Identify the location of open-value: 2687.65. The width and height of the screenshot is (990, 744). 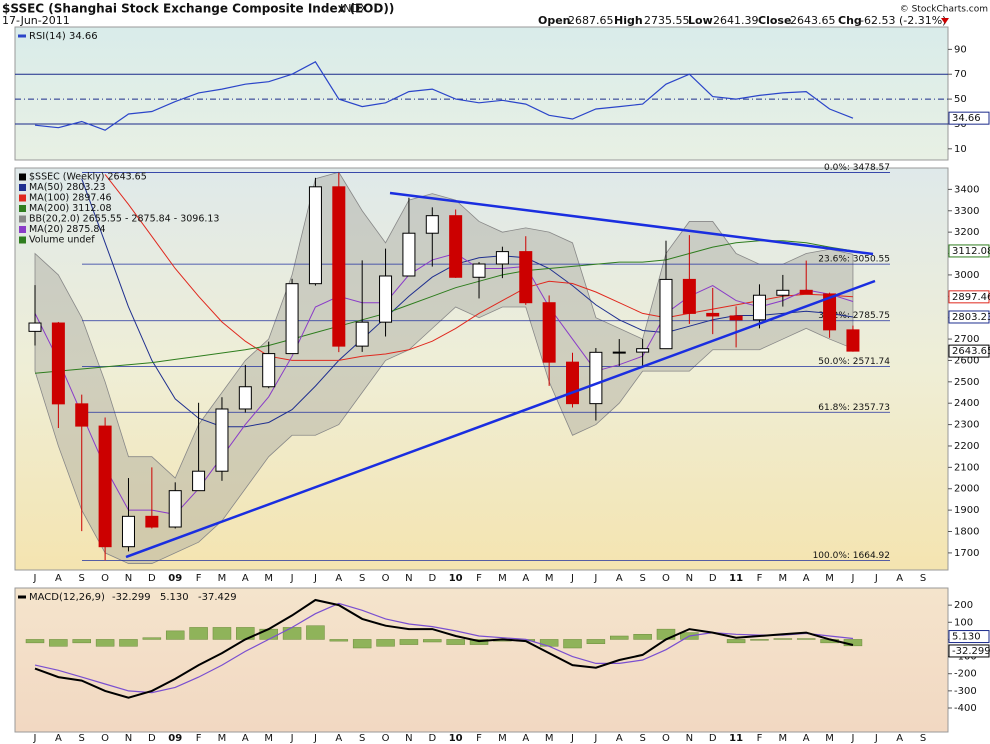
(591, 20).